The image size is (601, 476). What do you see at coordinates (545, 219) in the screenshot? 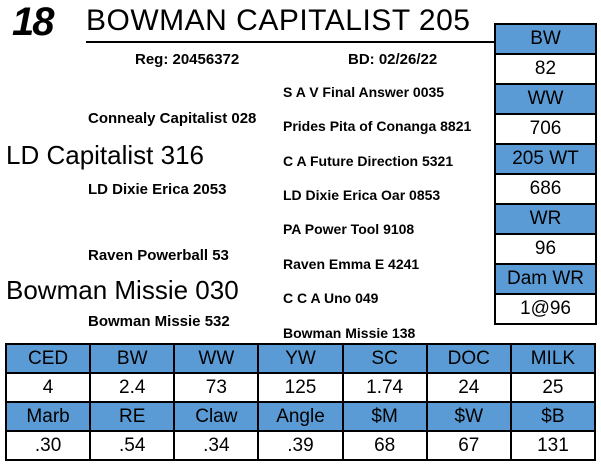
I see `perf-label-wr: WR` at bounding box center [545, 219].